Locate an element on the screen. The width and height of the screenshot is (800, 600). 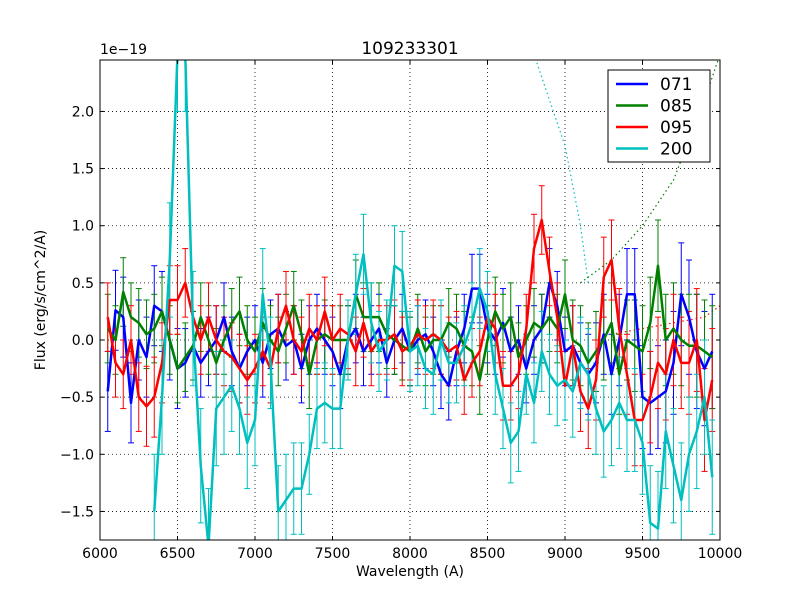
chart-title: 109233301 is located at coordinates (409, 49).